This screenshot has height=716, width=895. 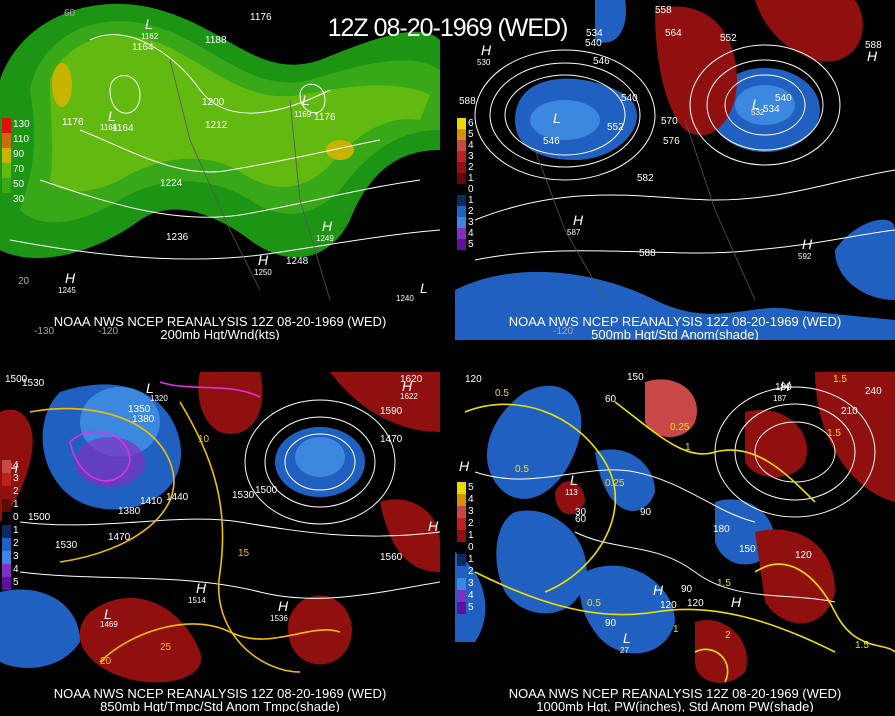 What do you see at coordinates (197, 600) in the screenshot?
I see `pressure-value: 1514` at bounding box center [197, 600].